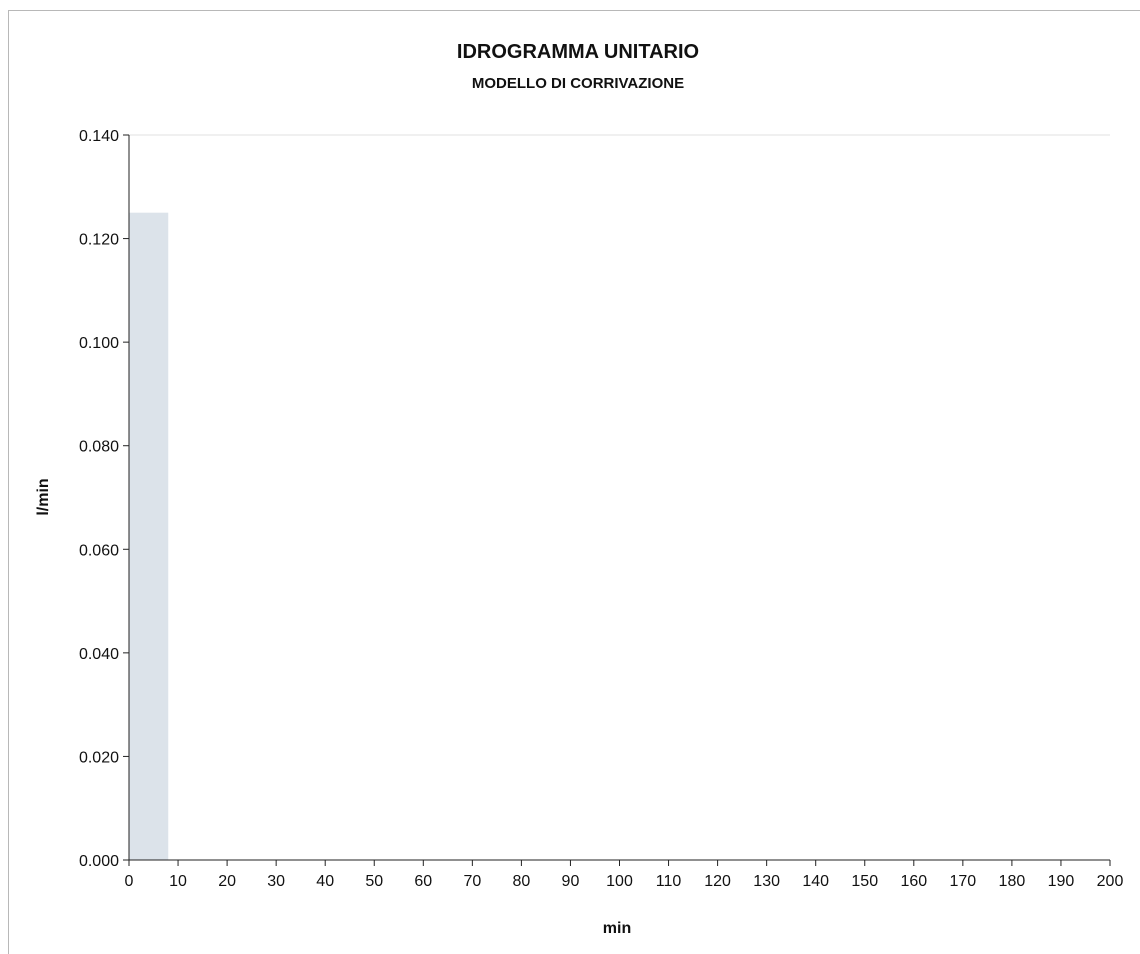 This screenshot has height=954, width=1140. What do you see at coordinates (129, 881) in the screenshot?
I see `x-tick-label: 0` at bounding box center [129, 881].